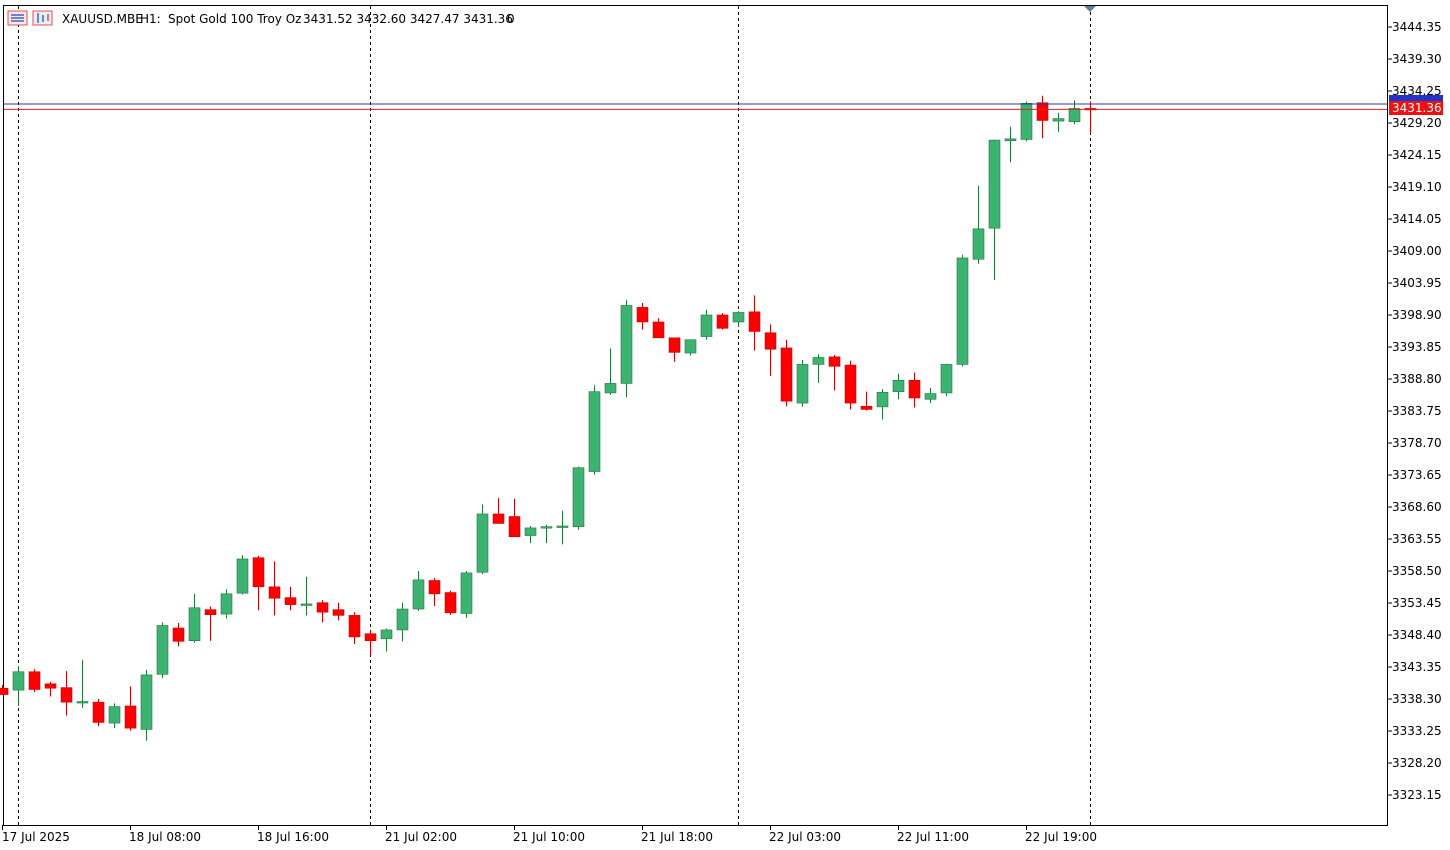 The image size is (1450, 850). I want to click on price-tick-label: 3348.40, so click(1417, 635).